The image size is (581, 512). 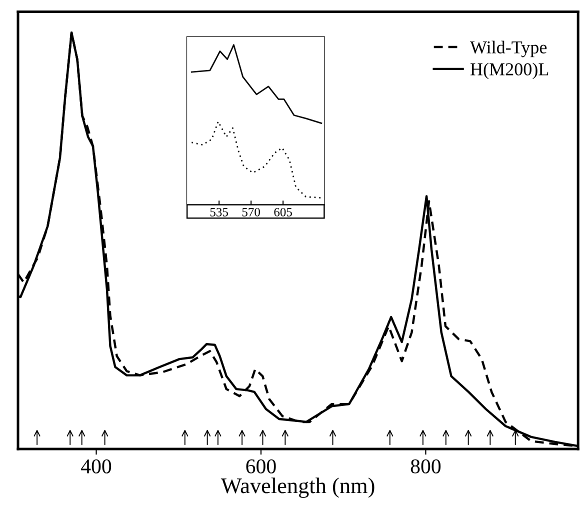 I want to click on x-tick-label: 570, so click(x=251, y=212).